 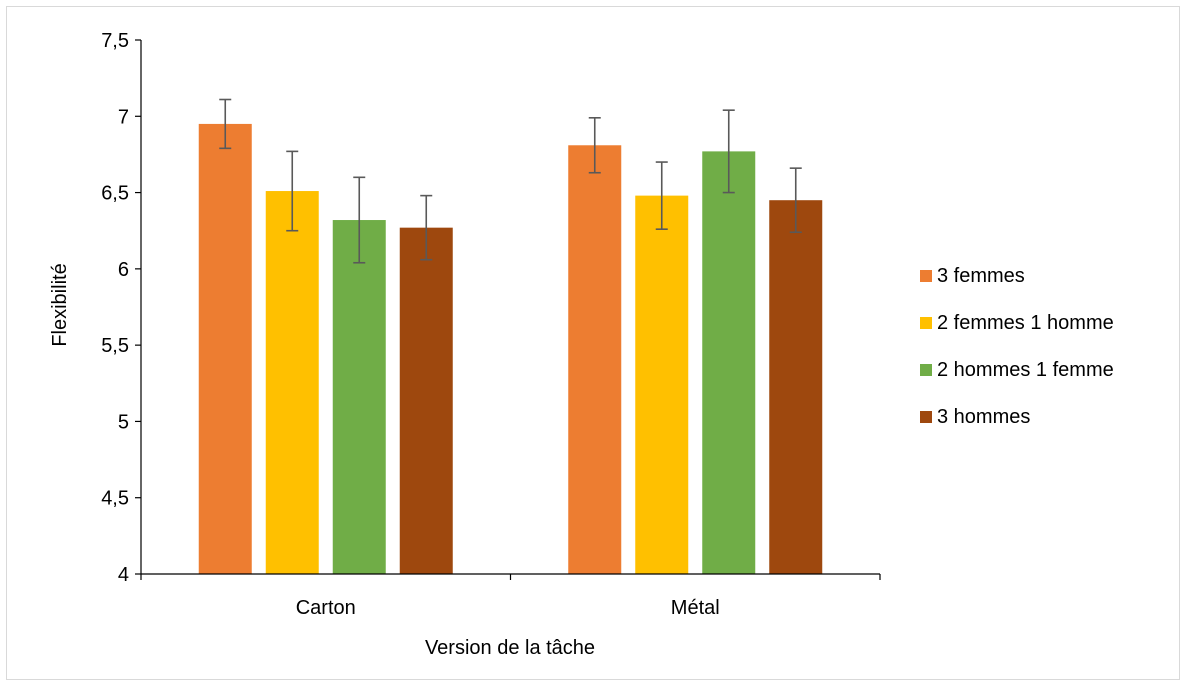 I want to click on y-tick-labels: 4 4,5 5 5,5 6 6,5 7 7,5, so click(x=115, y=308).